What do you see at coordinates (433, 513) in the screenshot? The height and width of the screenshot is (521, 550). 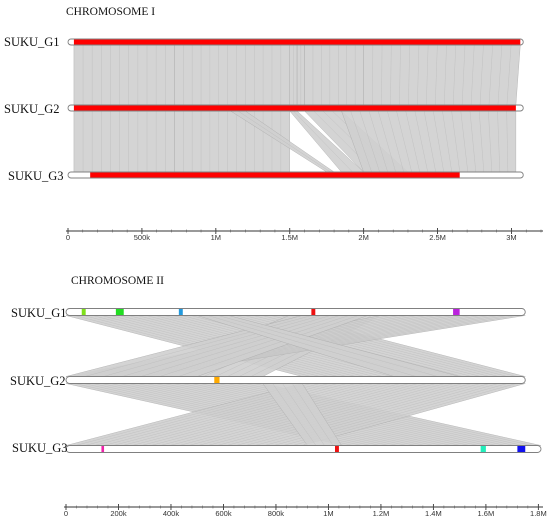 I see `tick-label: 1.4M` at bounding box center [433, 513].